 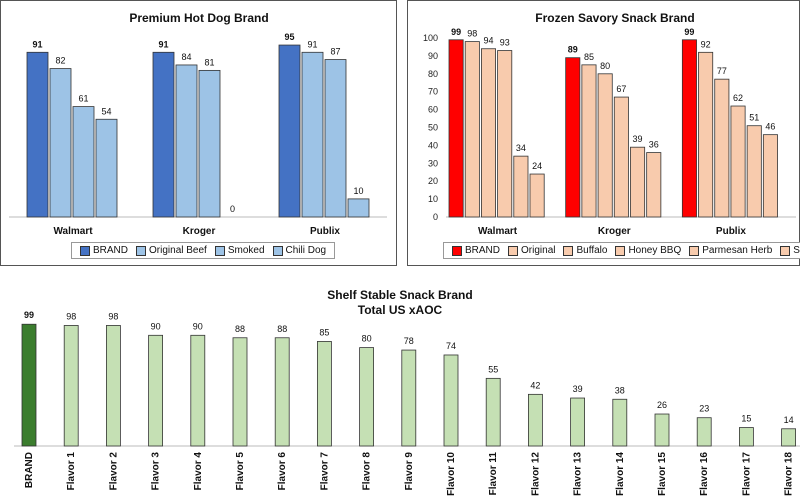 I want to click on frozen-snack-data-label: 85, so click(x=589, y=57).